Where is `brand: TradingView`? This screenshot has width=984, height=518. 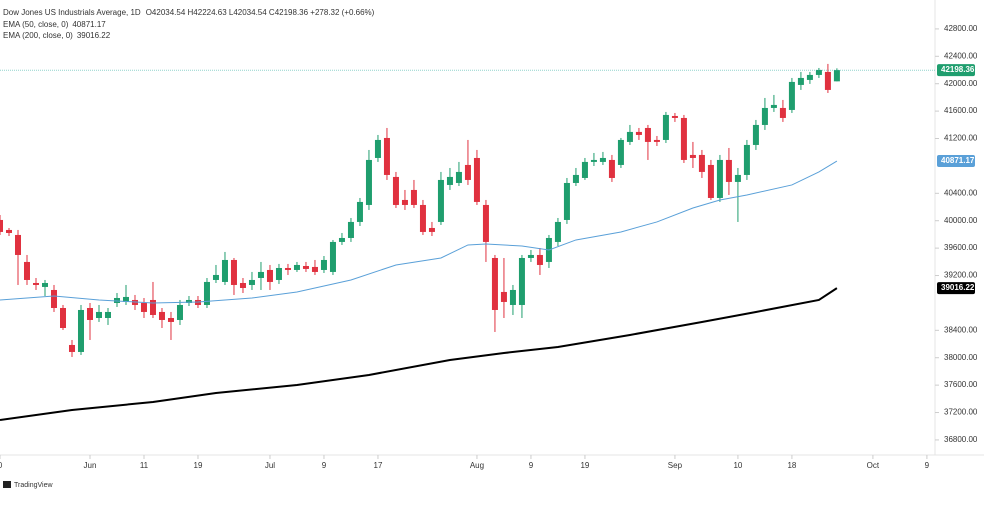 brand: TradingView is located at coordinates (33, 485).